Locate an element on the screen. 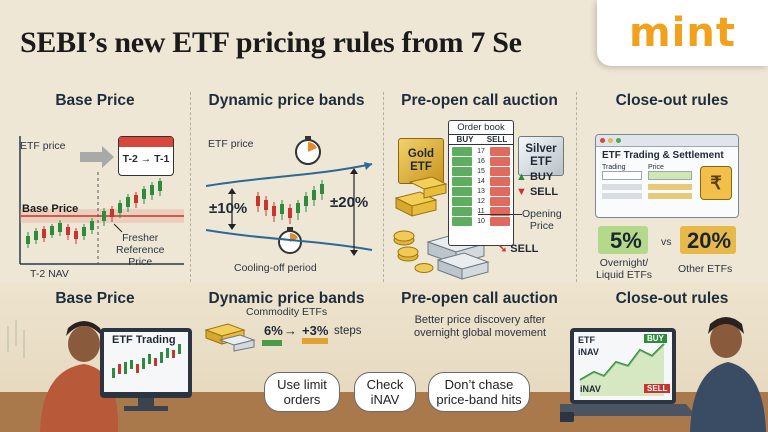 The width and height of the screenshot is (768, 432). bands-etf-price-label: ETF price is located at coordinates (231, 144).